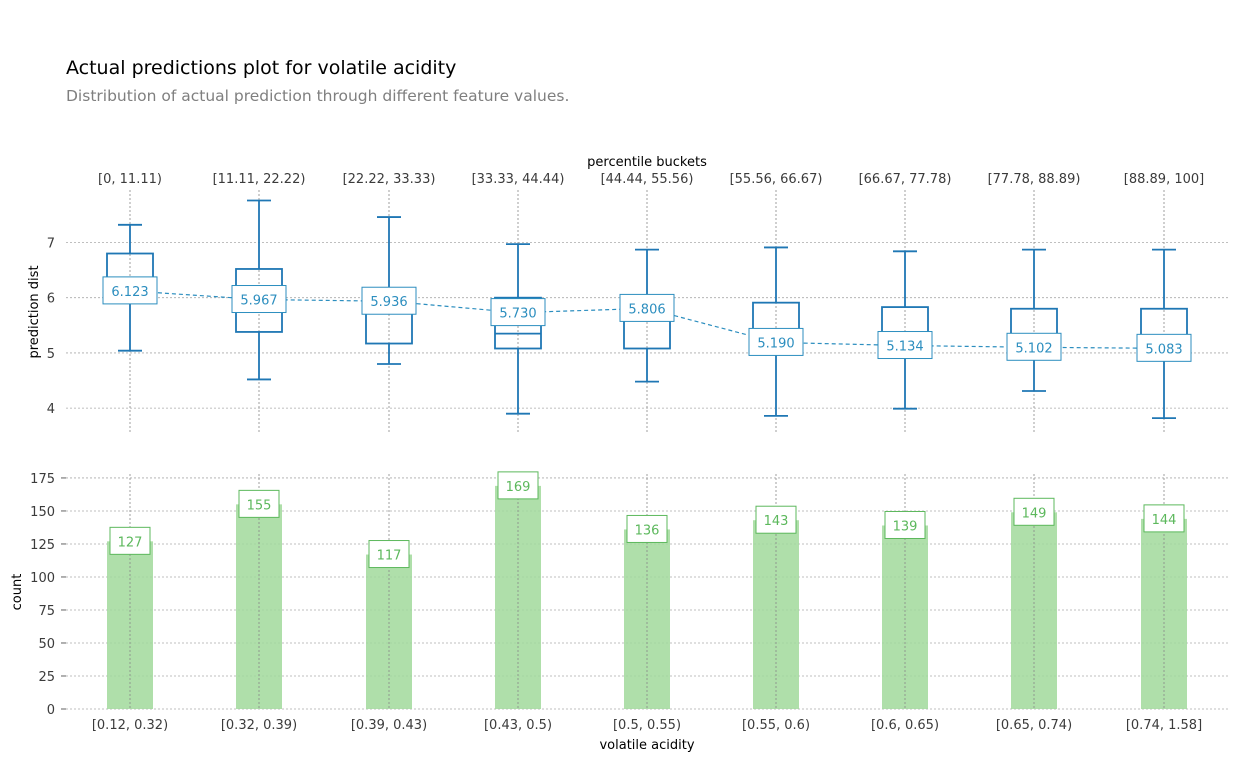 The height and width of the screenshot is (761, 1249). I want to click on x-tick-4: [0.5, 0.55), so click(647, 725).